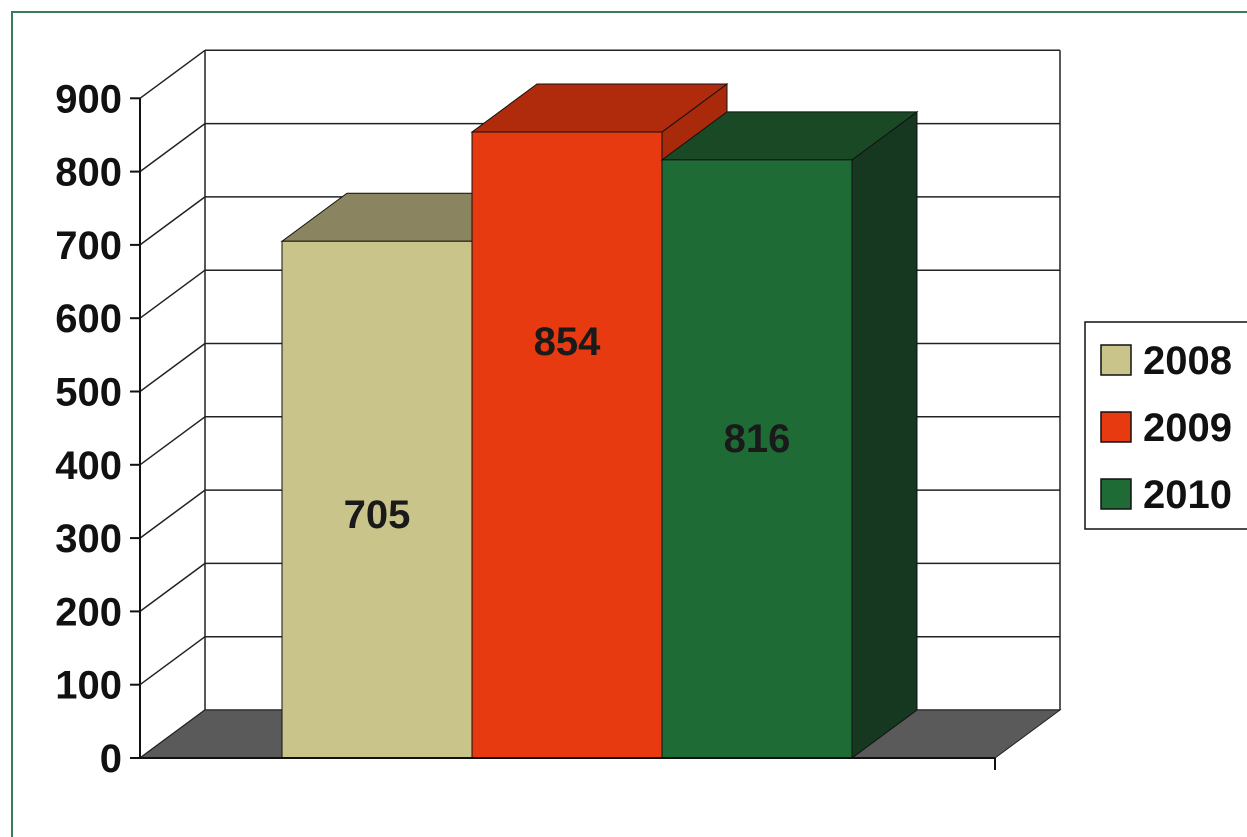 Image resolution: width=1247 pixels, height=837 pixels. I want to click on legend-label-2010: 2010, so click(1187, 495).